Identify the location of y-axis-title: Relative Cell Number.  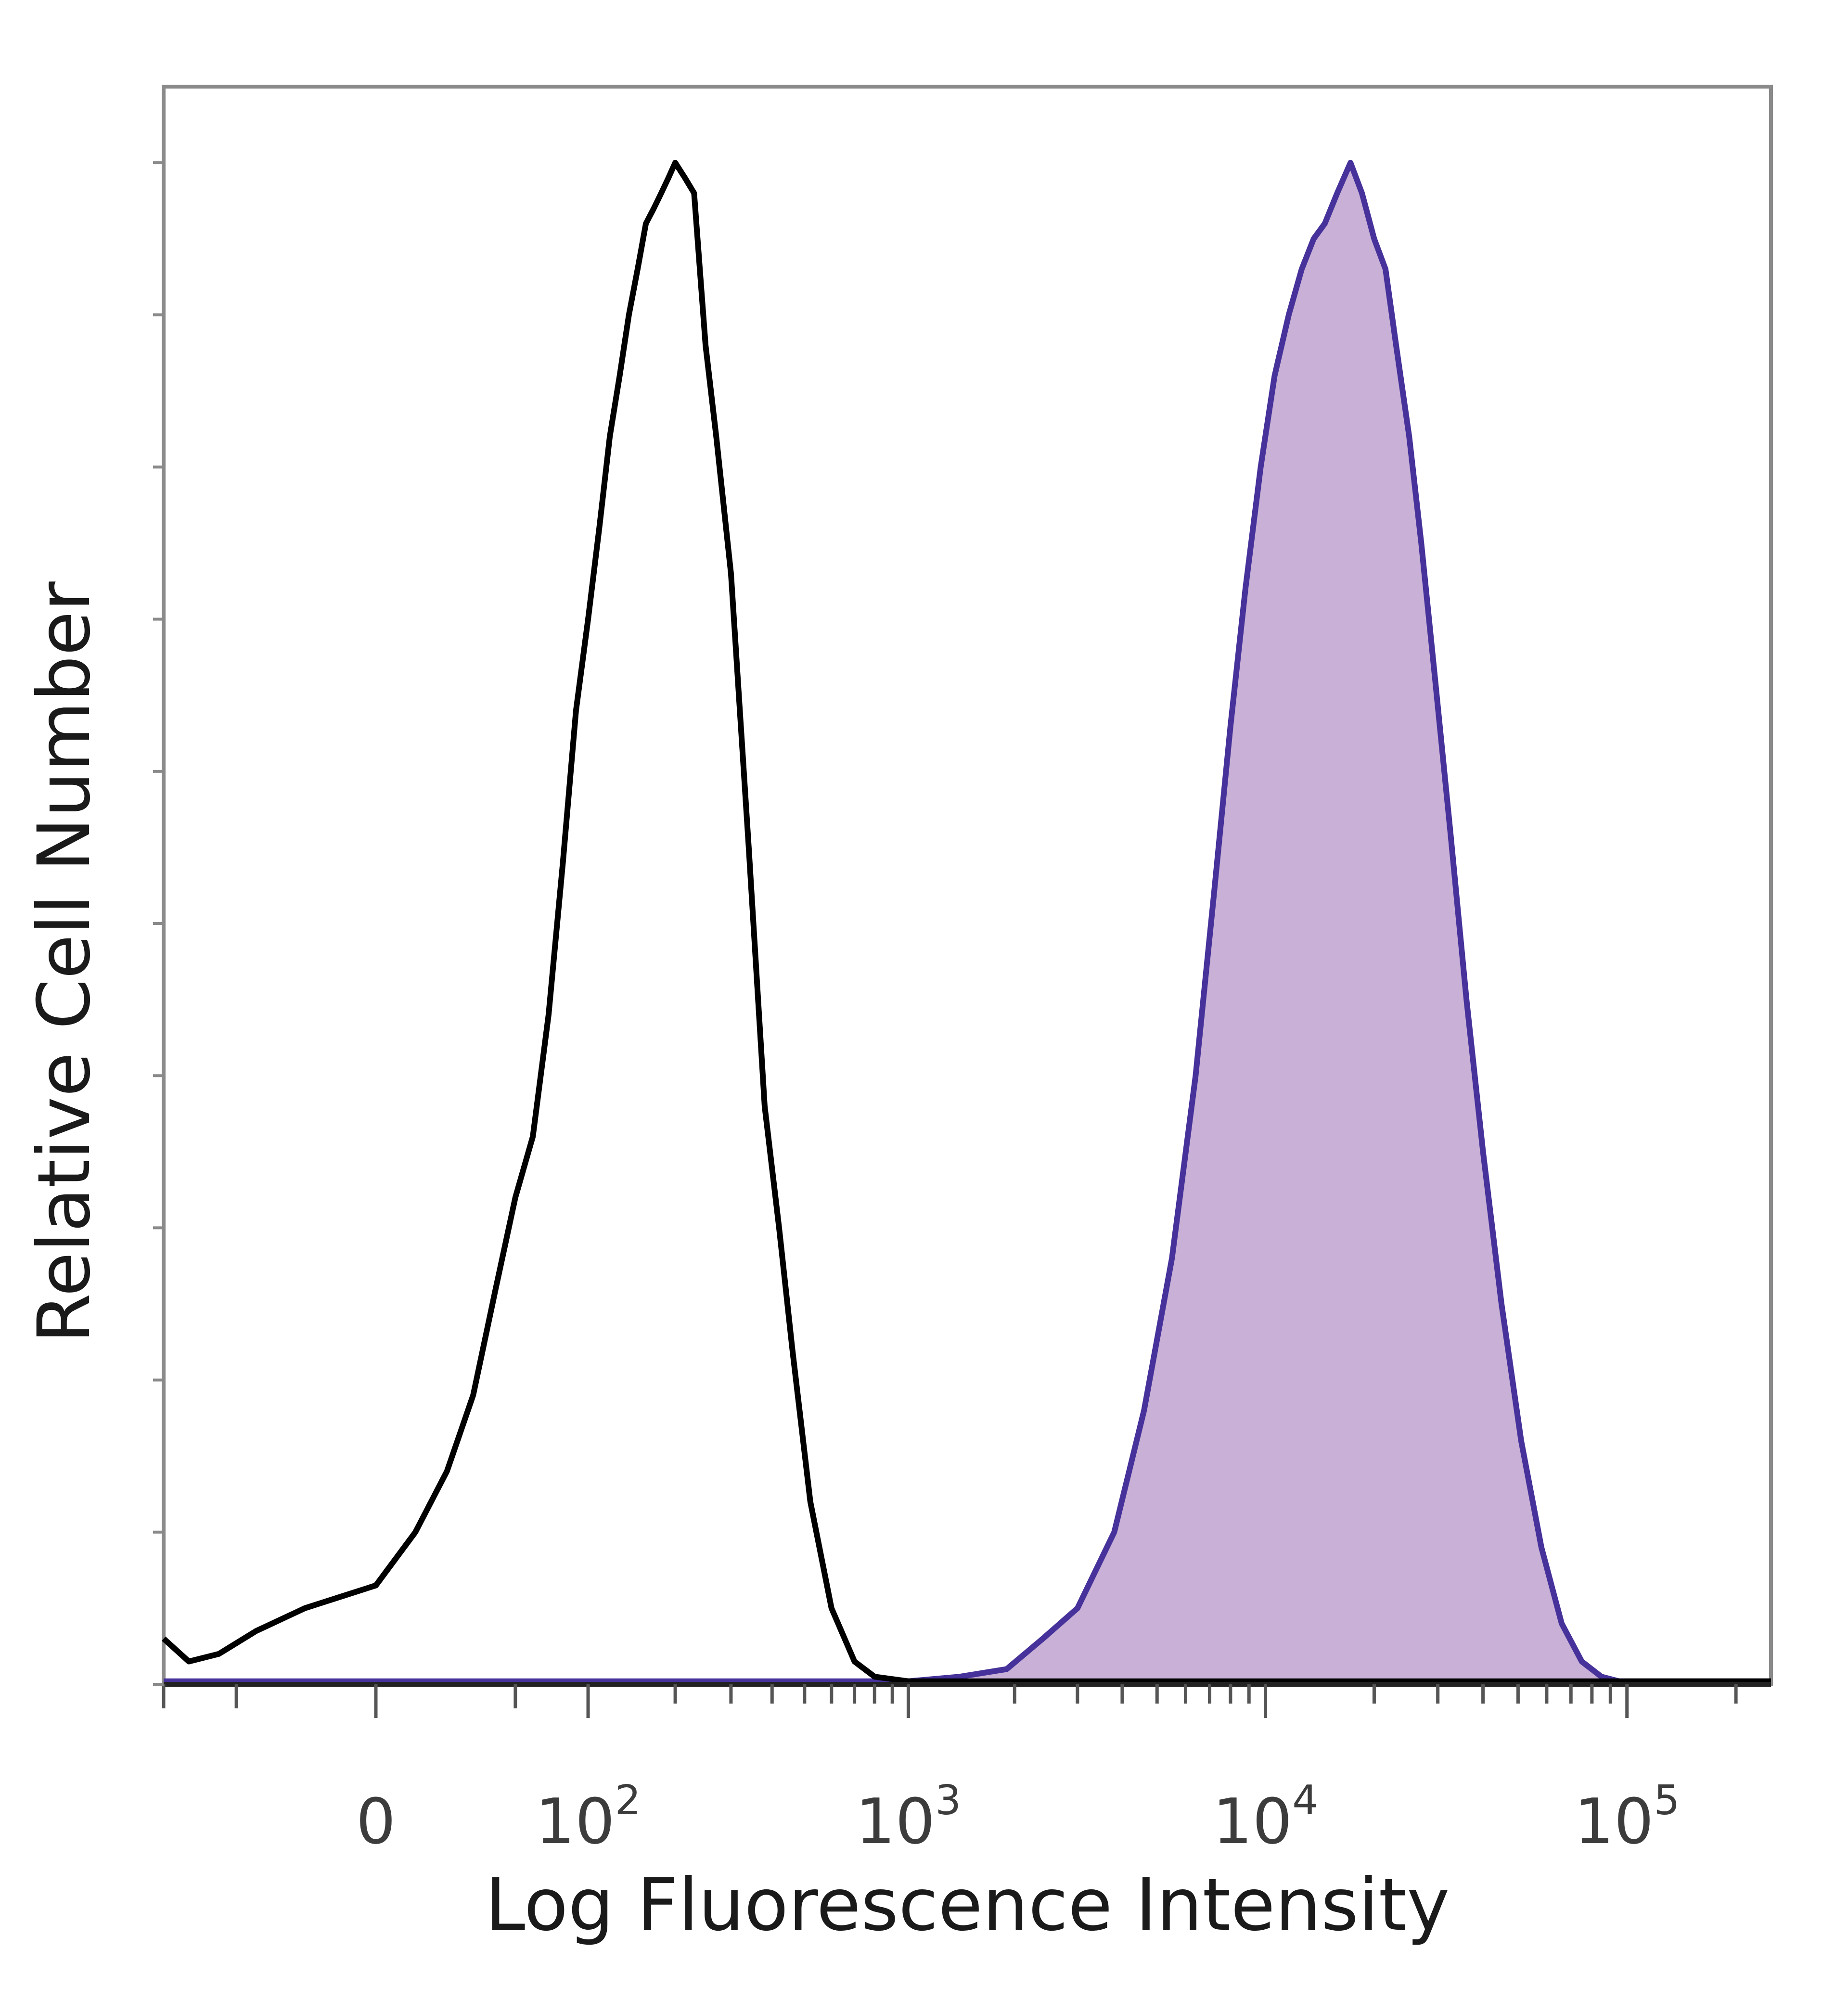
(64, 962).